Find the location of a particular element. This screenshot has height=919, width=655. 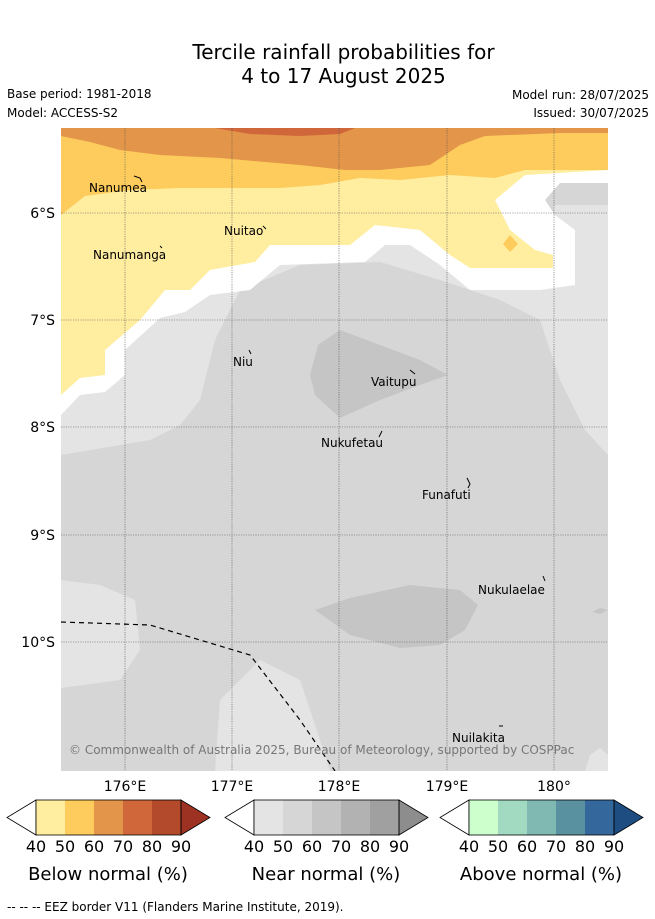

colorbar-above-tick-label: 90 is located at coordinates (614, 846).